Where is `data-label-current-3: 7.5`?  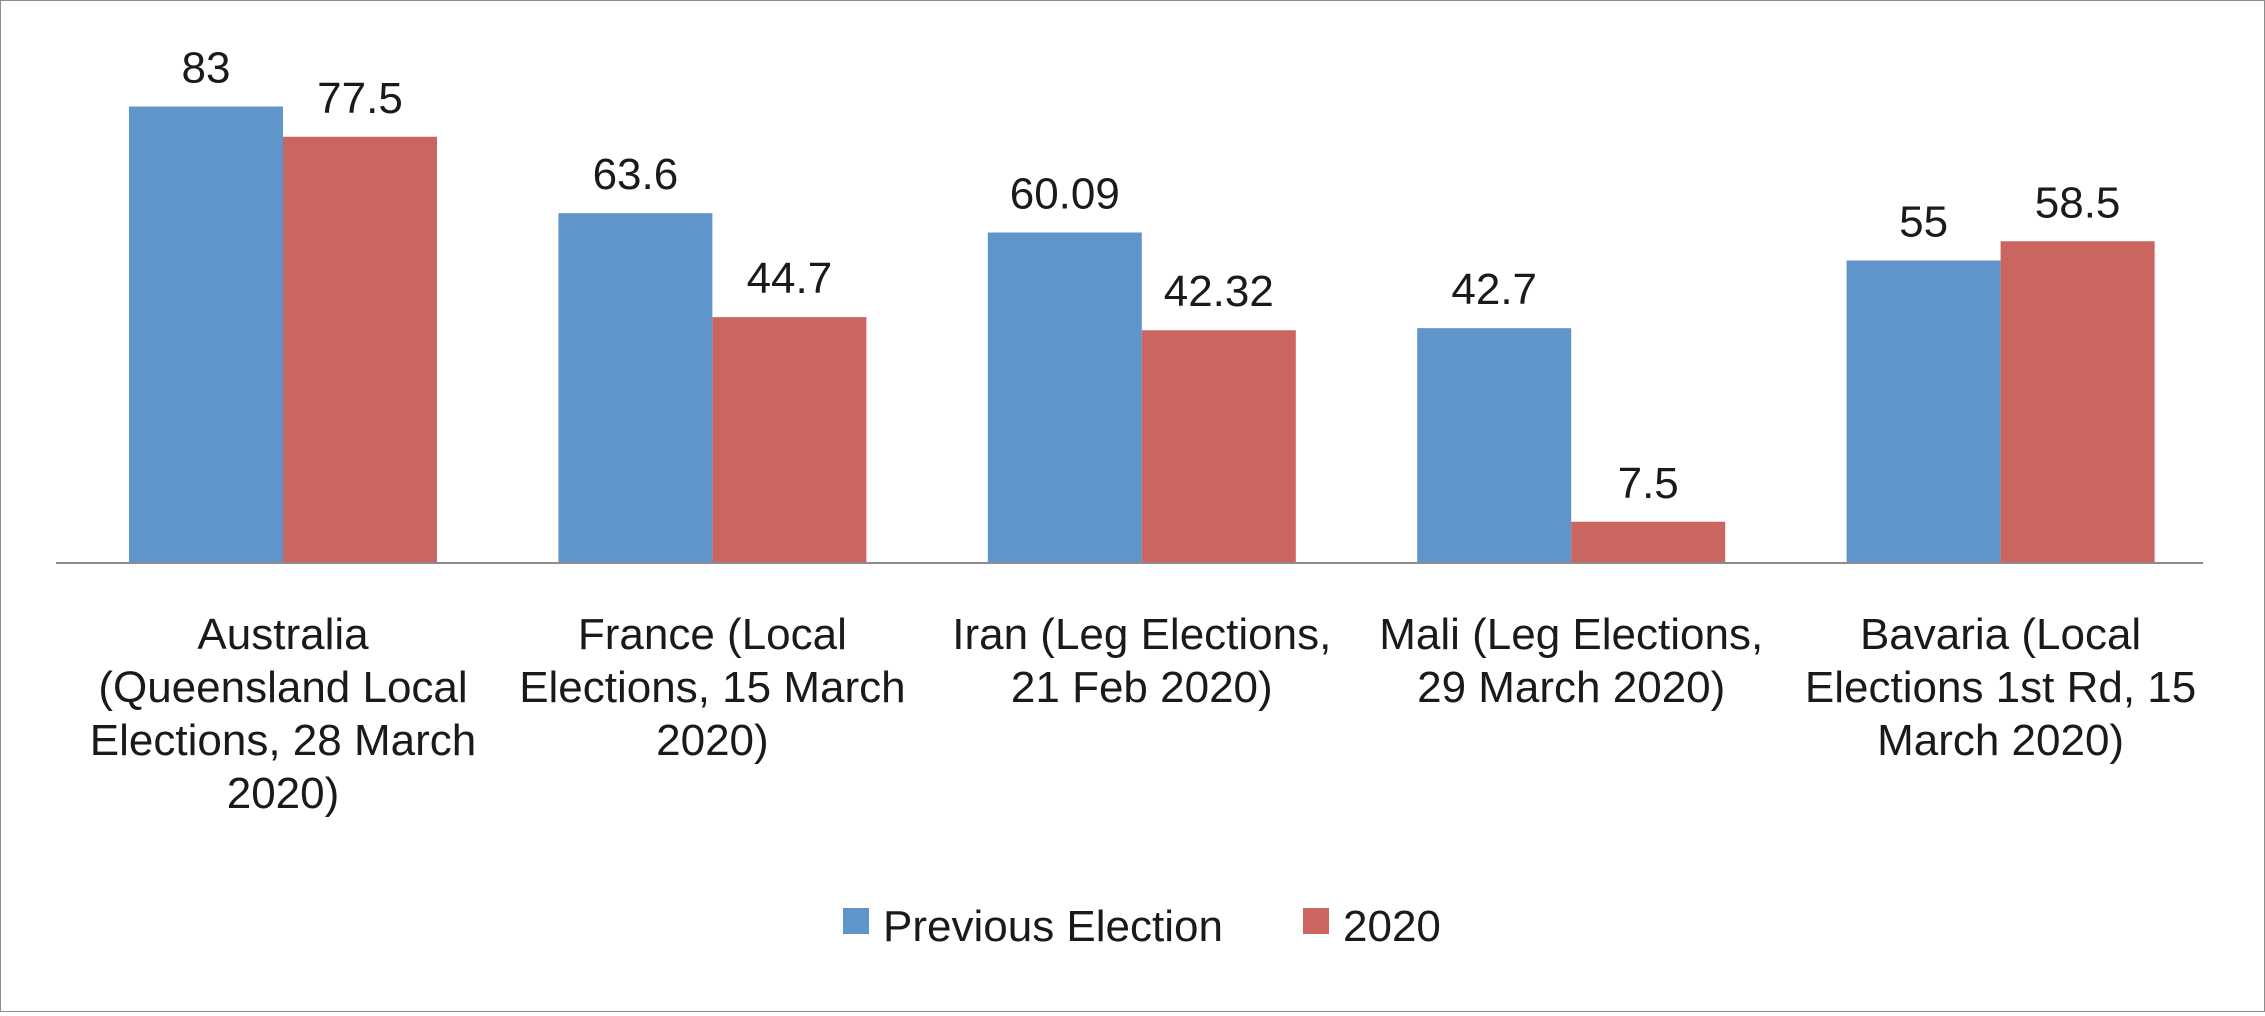
data-label-current-3: 7.5 is located at coordinates (1648, 483).